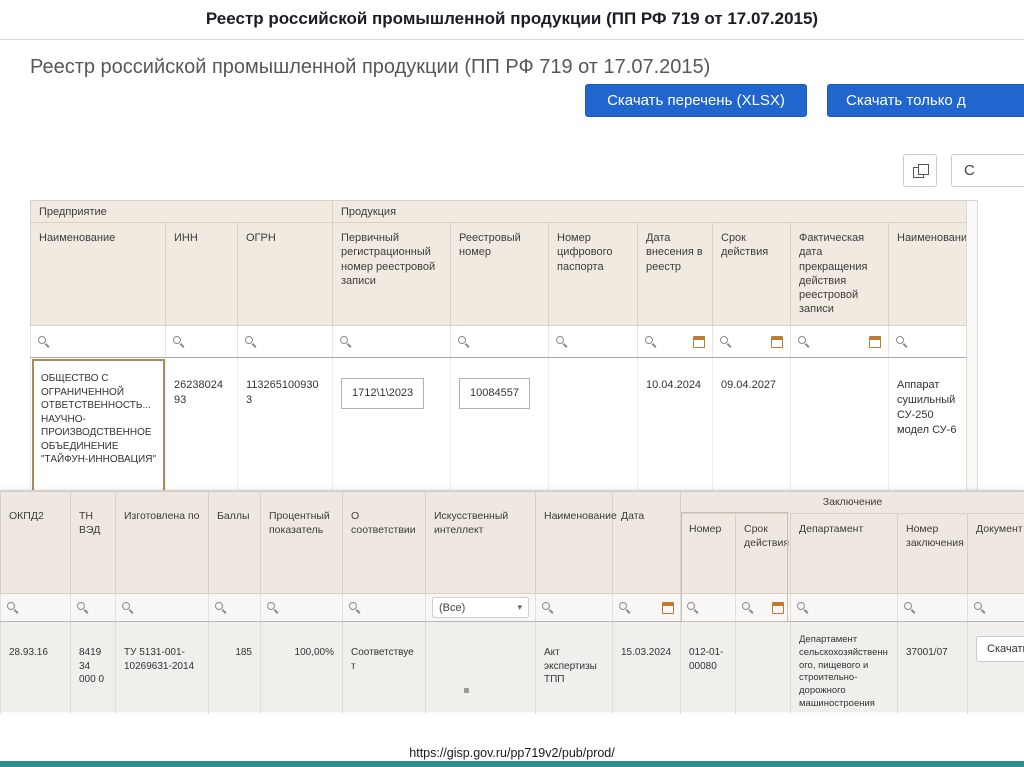 Image resolution: width=1024 pixels, height=767 pixels. I want to click on filter-department, so click(844, 607).